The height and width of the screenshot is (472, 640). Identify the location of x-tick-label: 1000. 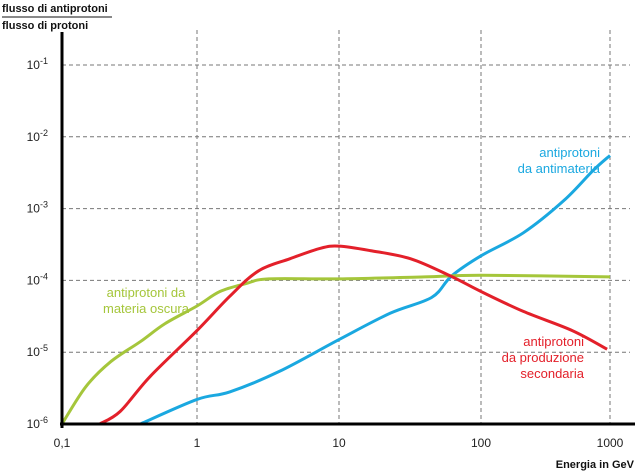
(610, 443).